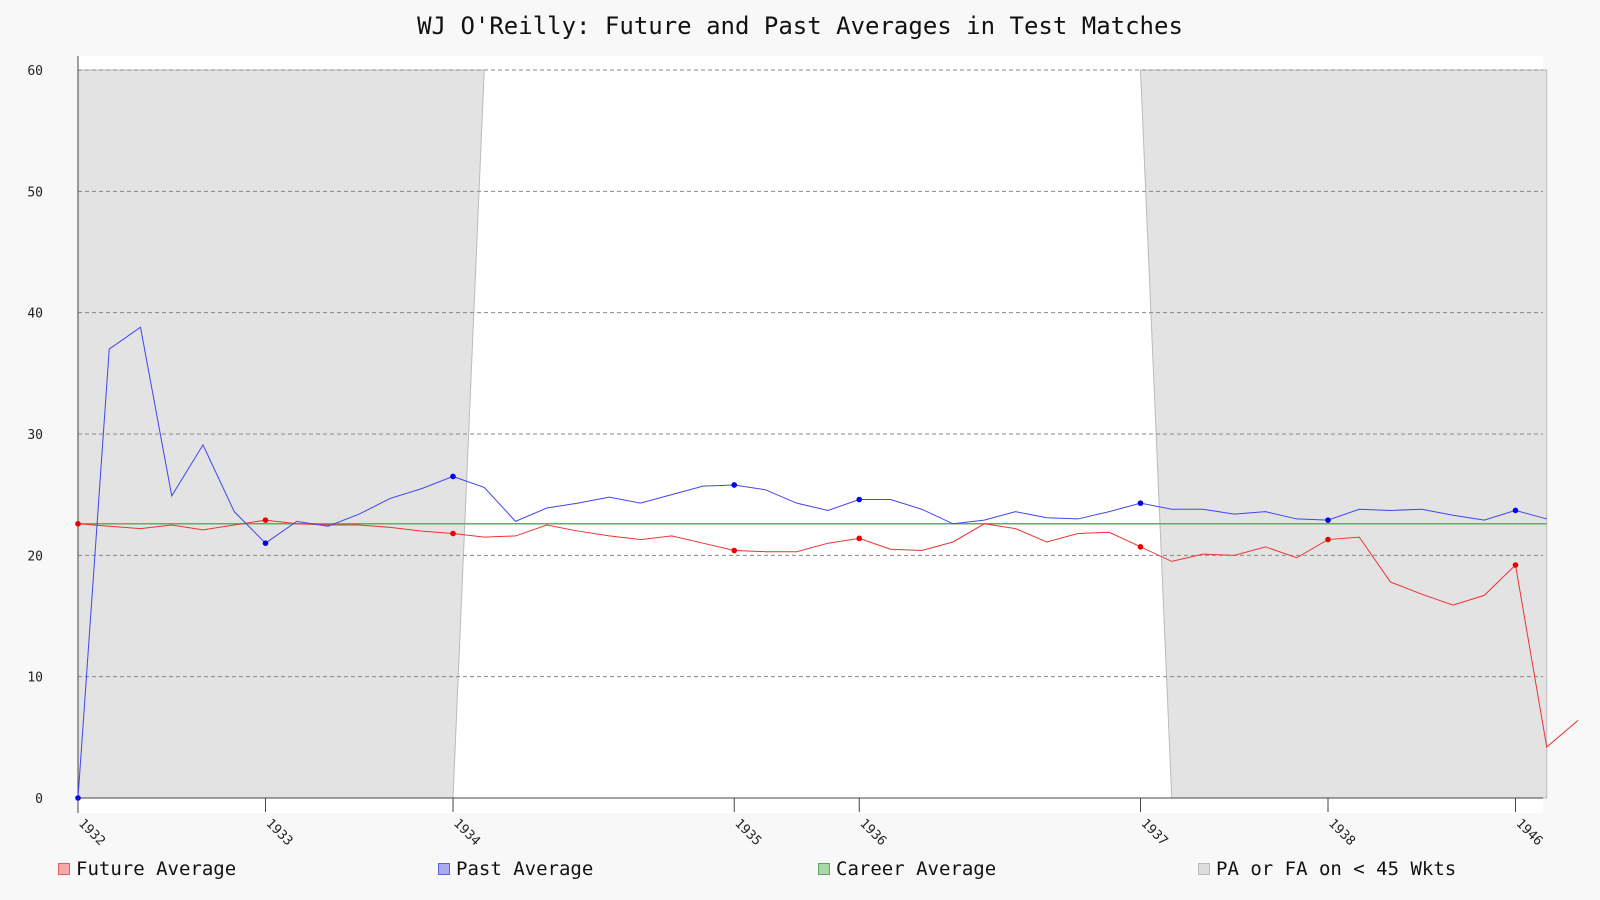 This screenshot has width=1600, height=900. What do you see at coordinates (91, 832) in the screenshot?
I see `x-tick-label: 1932` at bounding box center [91, 832].